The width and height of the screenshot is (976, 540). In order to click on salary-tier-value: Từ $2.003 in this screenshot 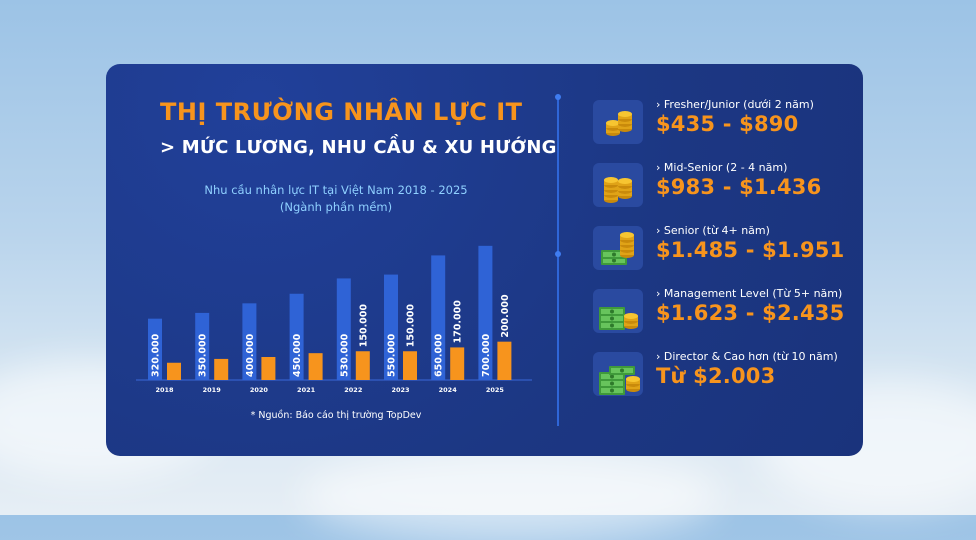, I will do `click(716, 376)`.